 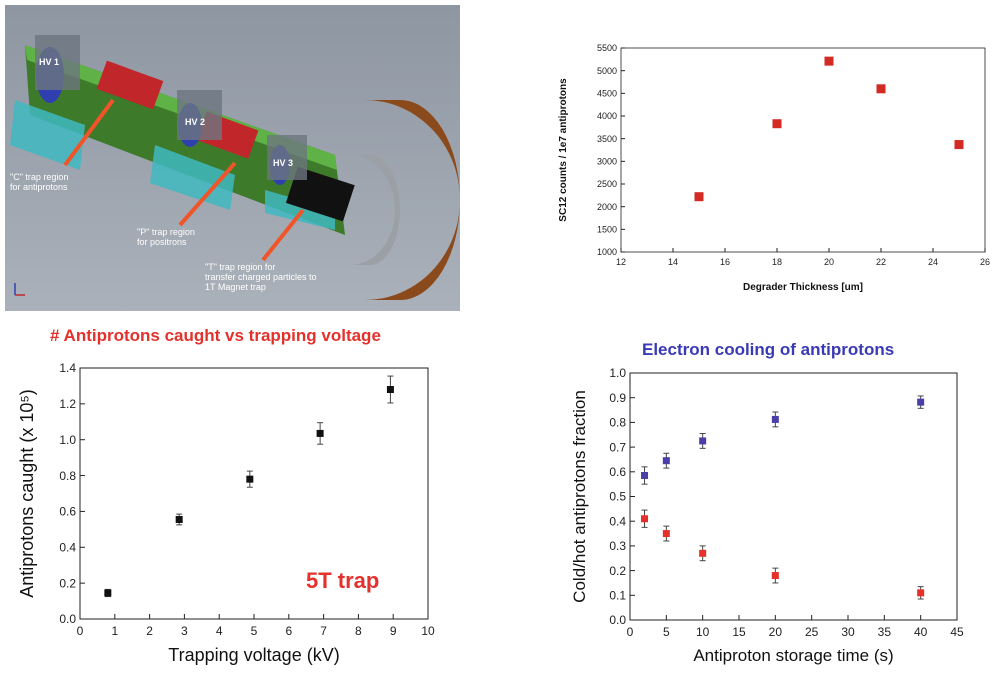 I want to click on t-trap-region, so click(x=320, y=194).